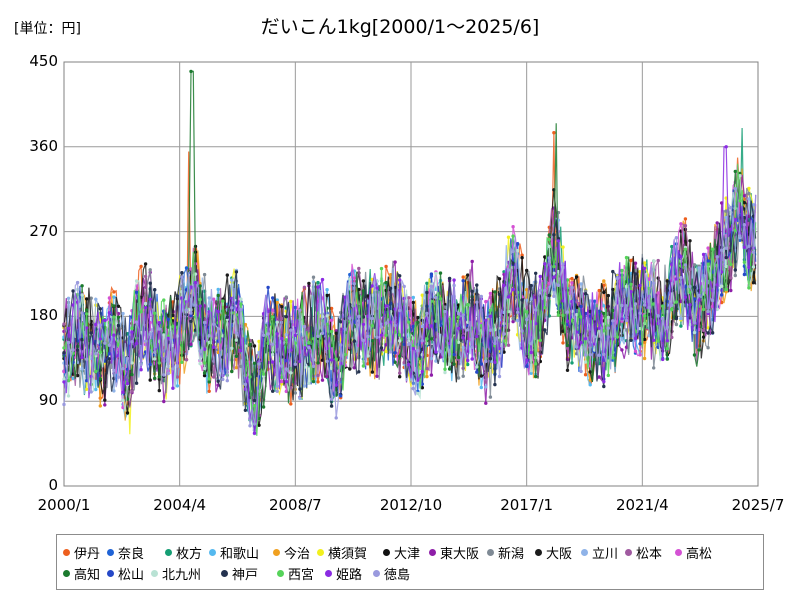  What do you see at coordinates (295, 505) in the screenshot?
I see `x-tick-label: 2008/7` at bounding box center [295, 505].